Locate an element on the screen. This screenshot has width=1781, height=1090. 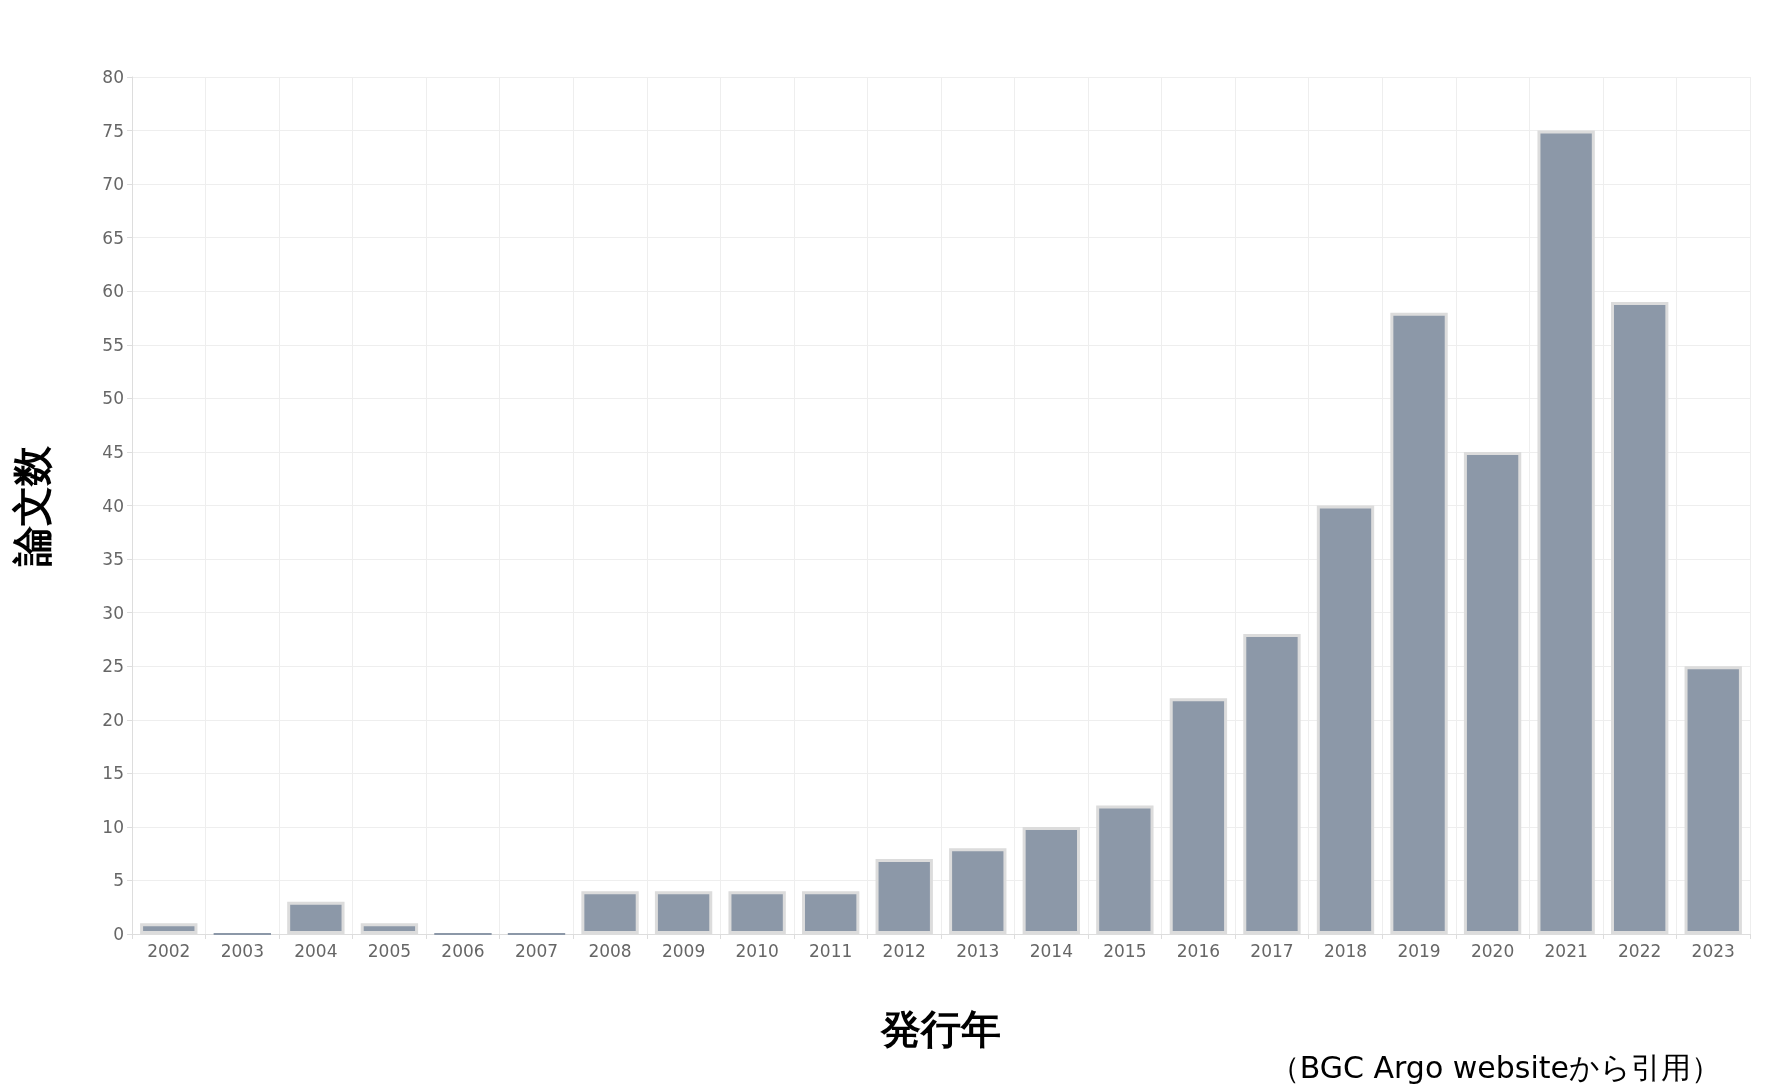
y-tick-label: 55 is located at coordinates (113, 344).